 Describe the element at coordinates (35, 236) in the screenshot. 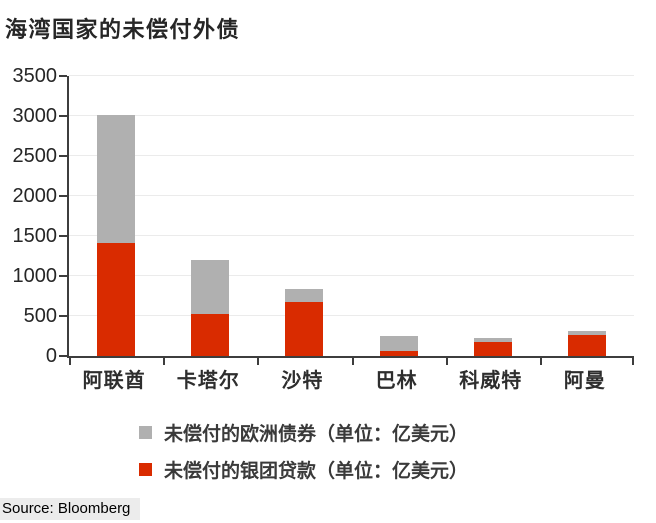

I see `y-tick-label: 1500` at that location.